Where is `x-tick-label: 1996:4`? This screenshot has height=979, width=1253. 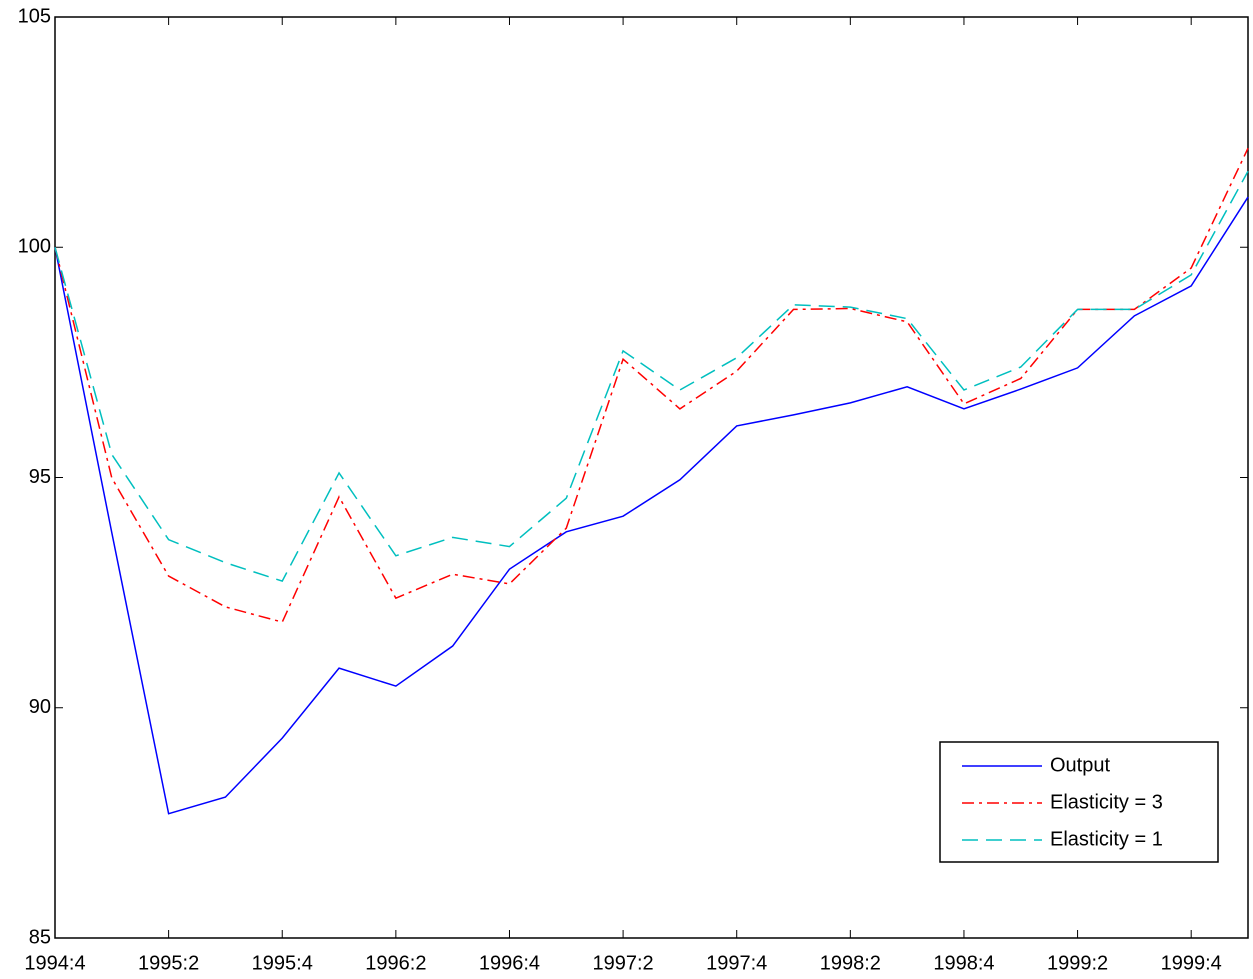
x-tick-label: 1996:4 is located at coordinates (509, 963).